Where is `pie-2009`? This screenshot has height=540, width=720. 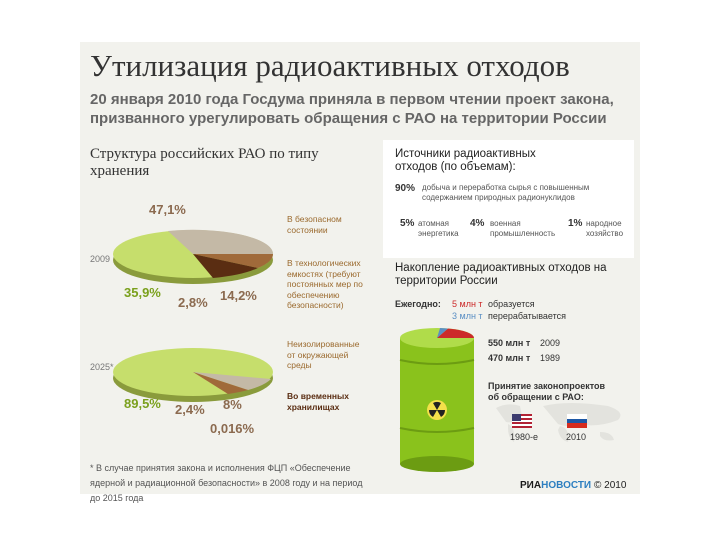
pie-2009 is located at coordinates (193, 256).